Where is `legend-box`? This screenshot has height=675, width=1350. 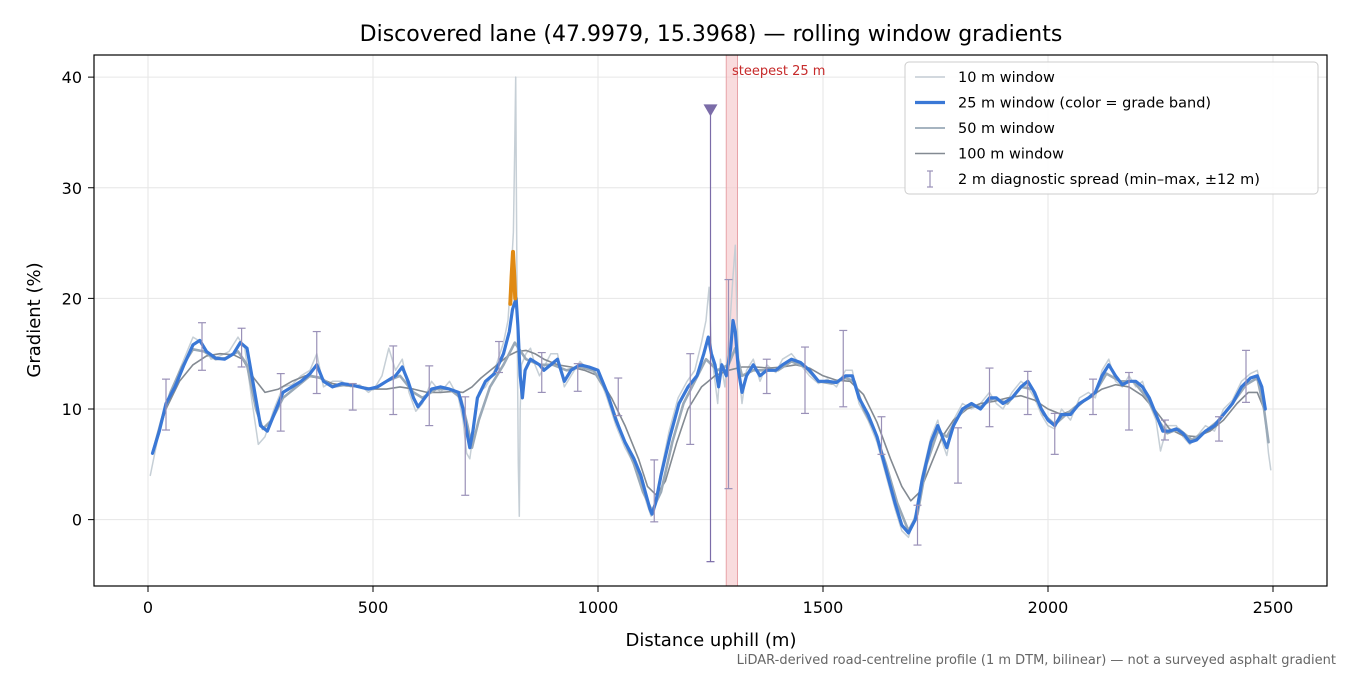
legend-box is located at coordinates (1111, 128).